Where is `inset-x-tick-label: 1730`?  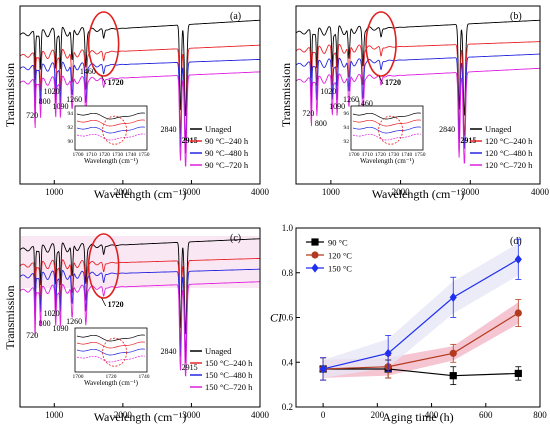
inset-x-tick-label: 1730 is located at coordinates (393, 155).